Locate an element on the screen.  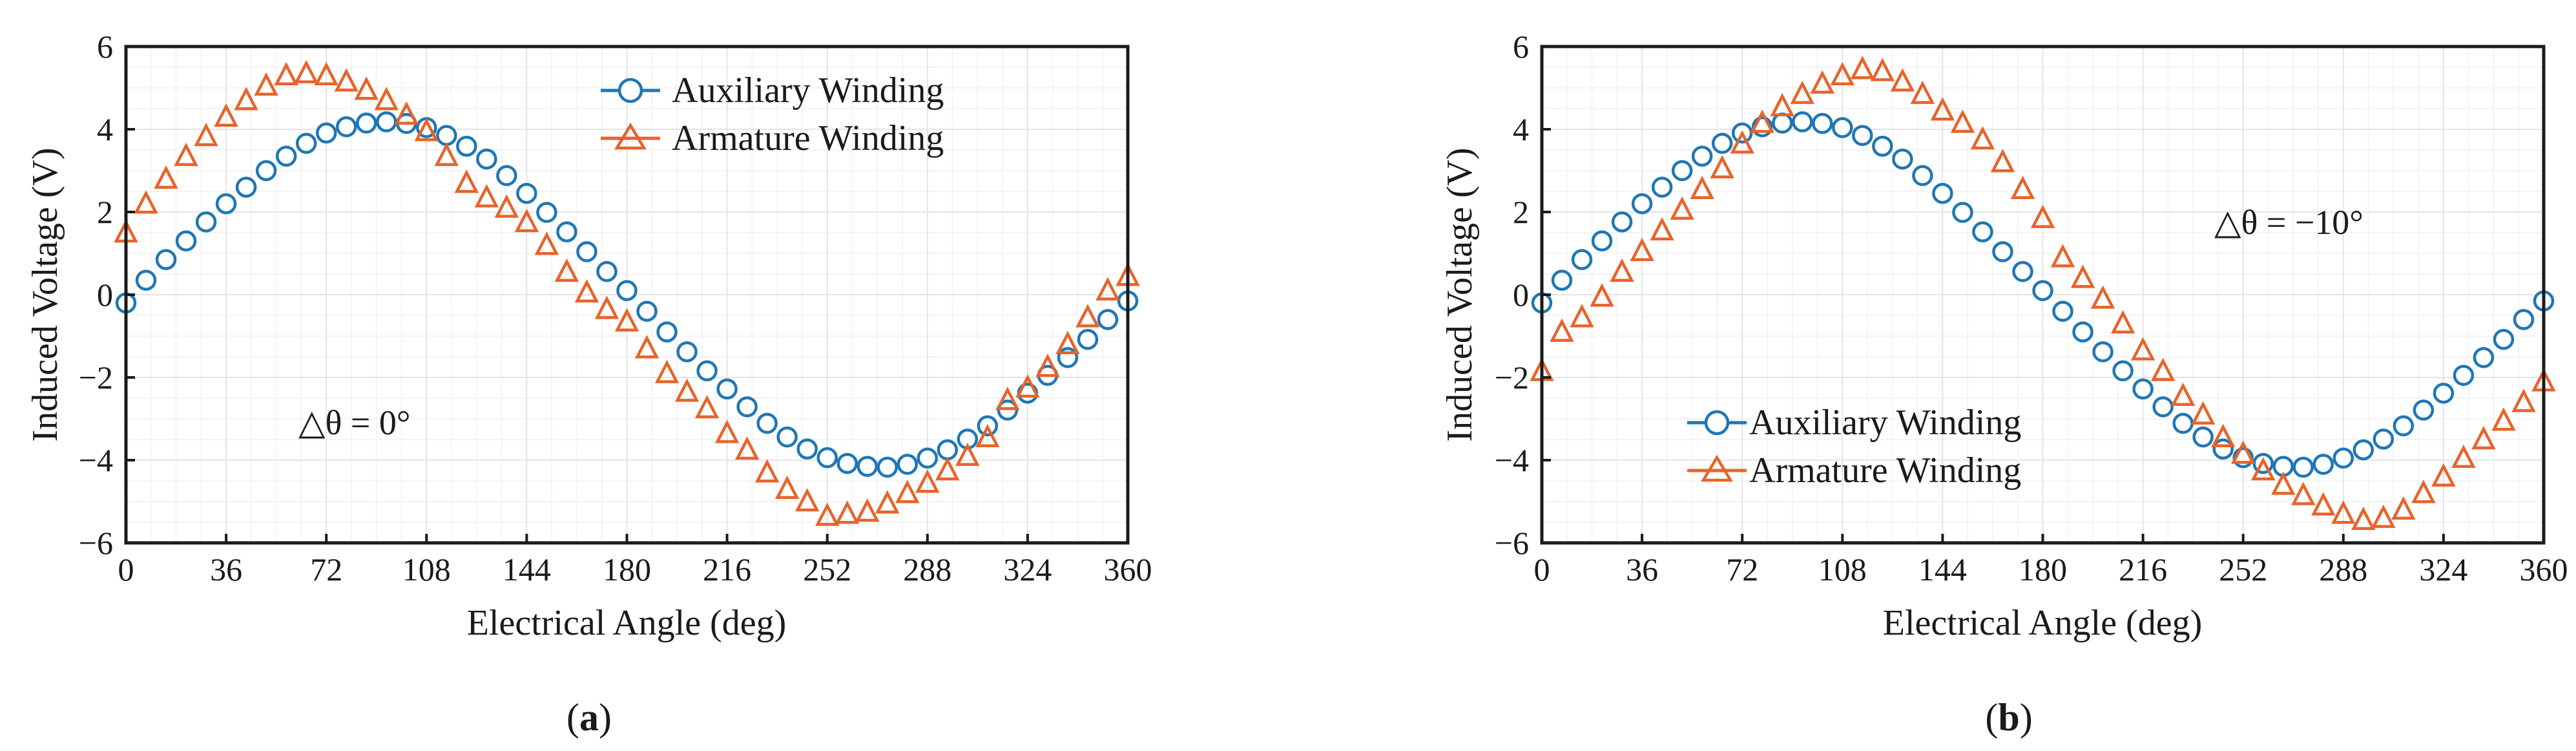
panel-b-x-tick-label: 72 is located at coordinates (1742, 569).